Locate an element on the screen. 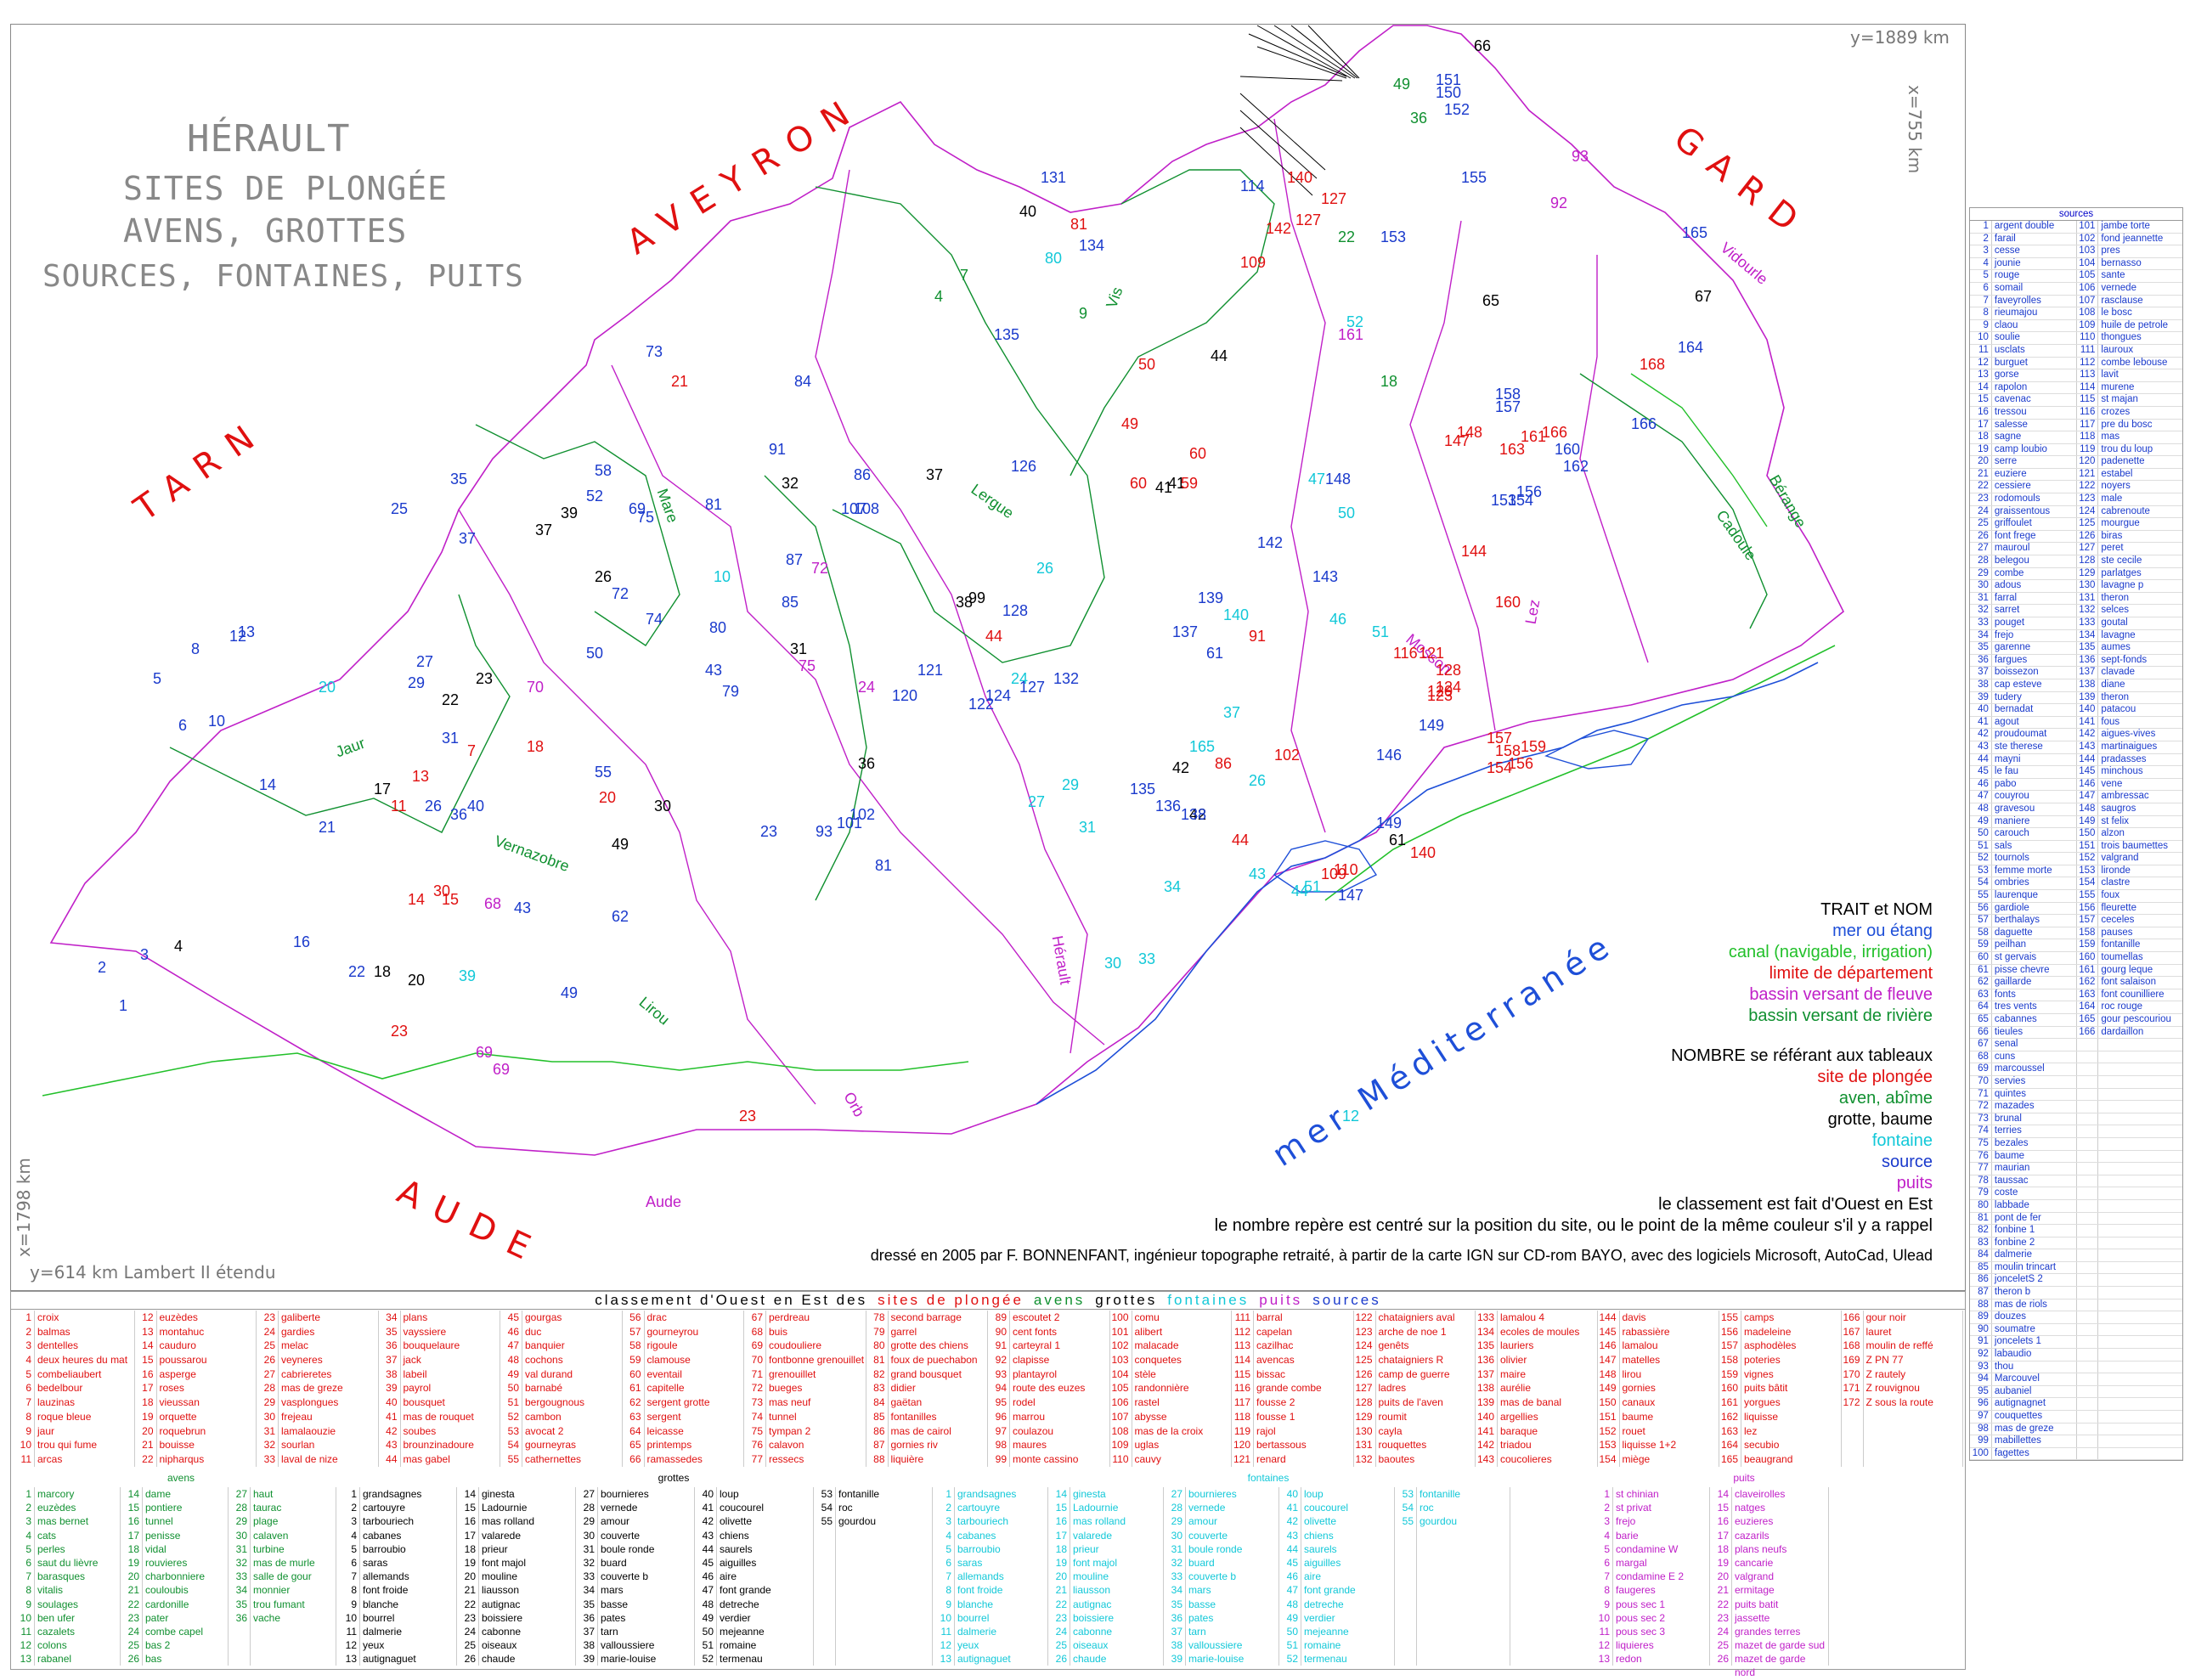 This screenshot has height=1680, width=2190. item-name: st privat is located at coordinates (1662, 1508).